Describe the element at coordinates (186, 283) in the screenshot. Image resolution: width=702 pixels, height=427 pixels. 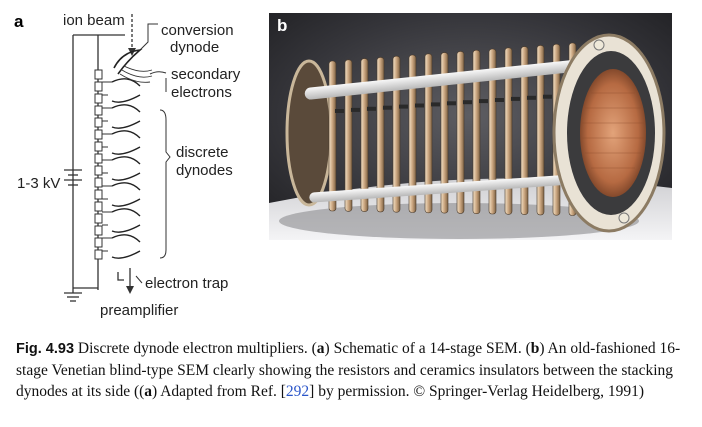
I see `electron-trap-label: electron trap` at that location.